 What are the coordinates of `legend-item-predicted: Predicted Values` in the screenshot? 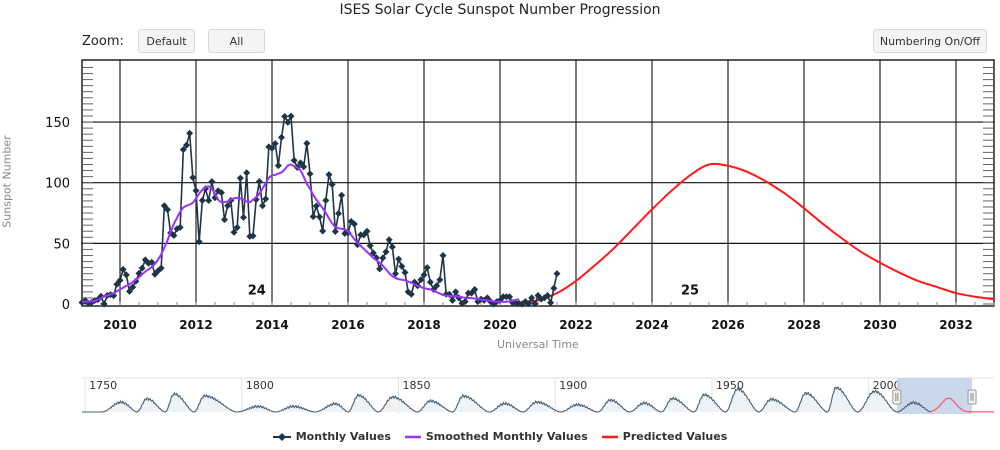 It's located at (664, 436).